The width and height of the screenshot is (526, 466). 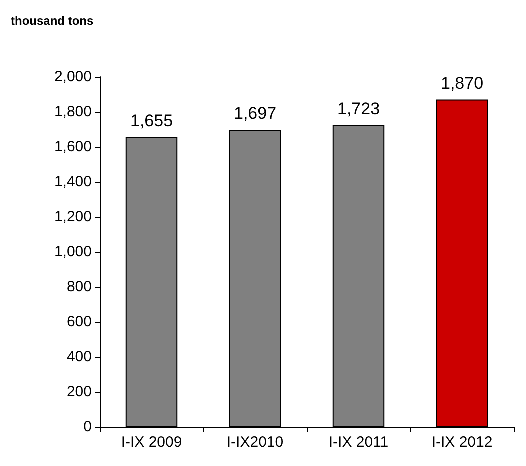 I want to click on y-tick-label: 1,400, so click(x=73, y=182).